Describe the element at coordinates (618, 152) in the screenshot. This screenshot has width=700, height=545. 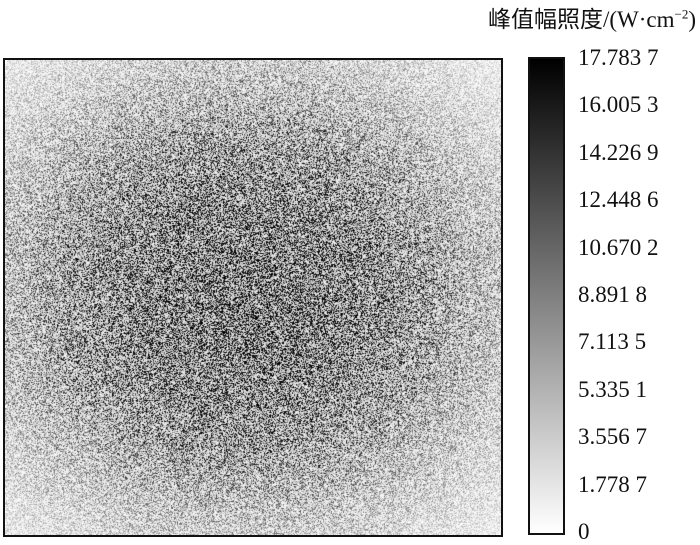
I see `colorbar-tick-label: 14.226 9` at that location.